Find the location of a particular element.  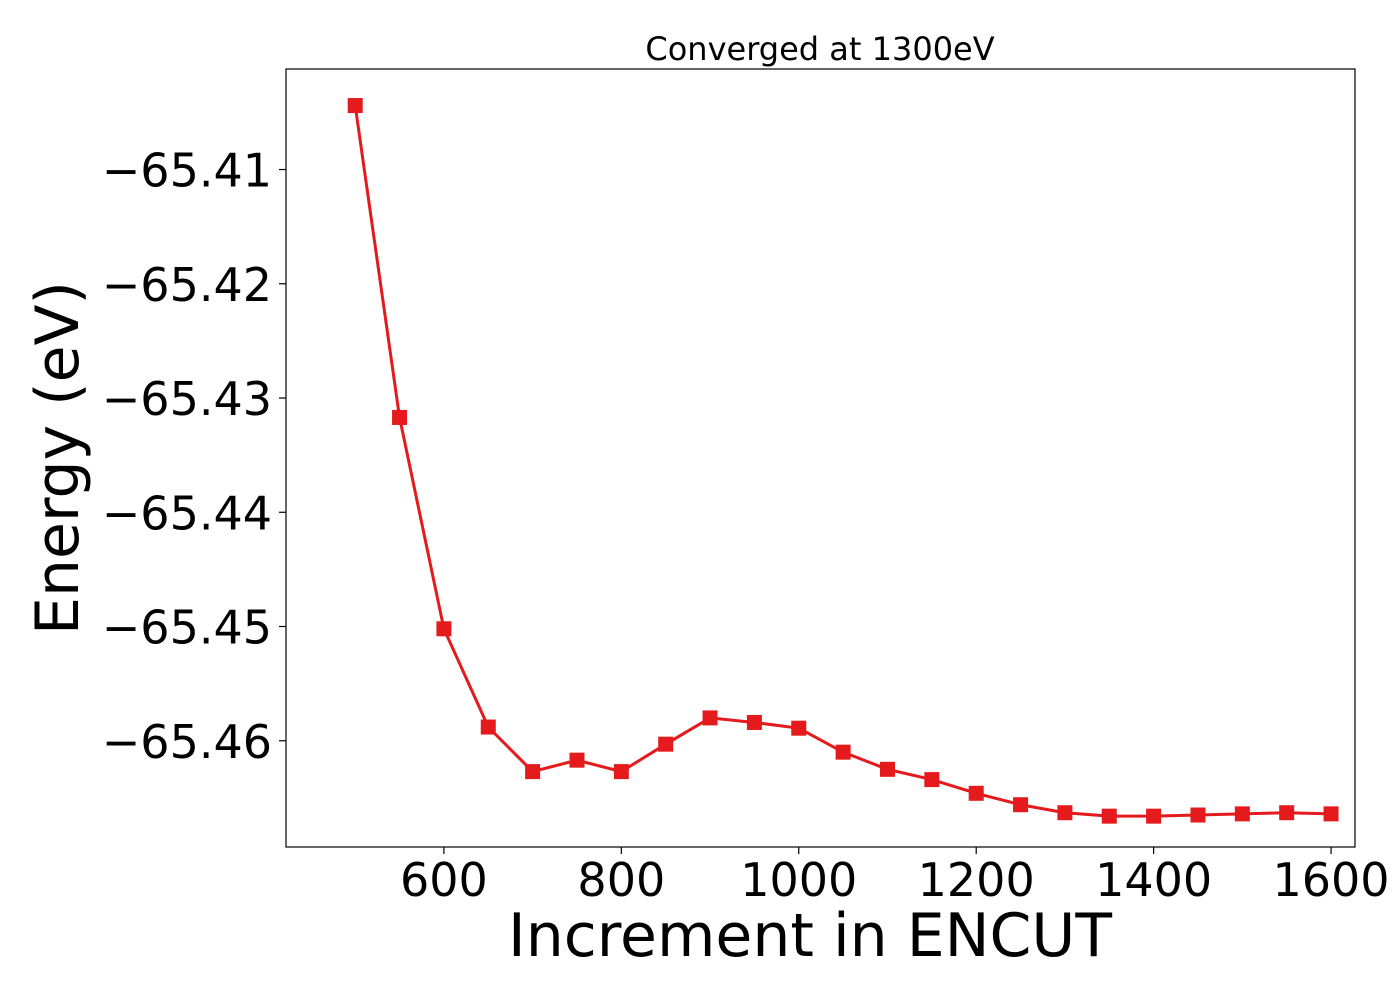

chart-title: Converged at 1300eV is located at coordinates (819, 49).